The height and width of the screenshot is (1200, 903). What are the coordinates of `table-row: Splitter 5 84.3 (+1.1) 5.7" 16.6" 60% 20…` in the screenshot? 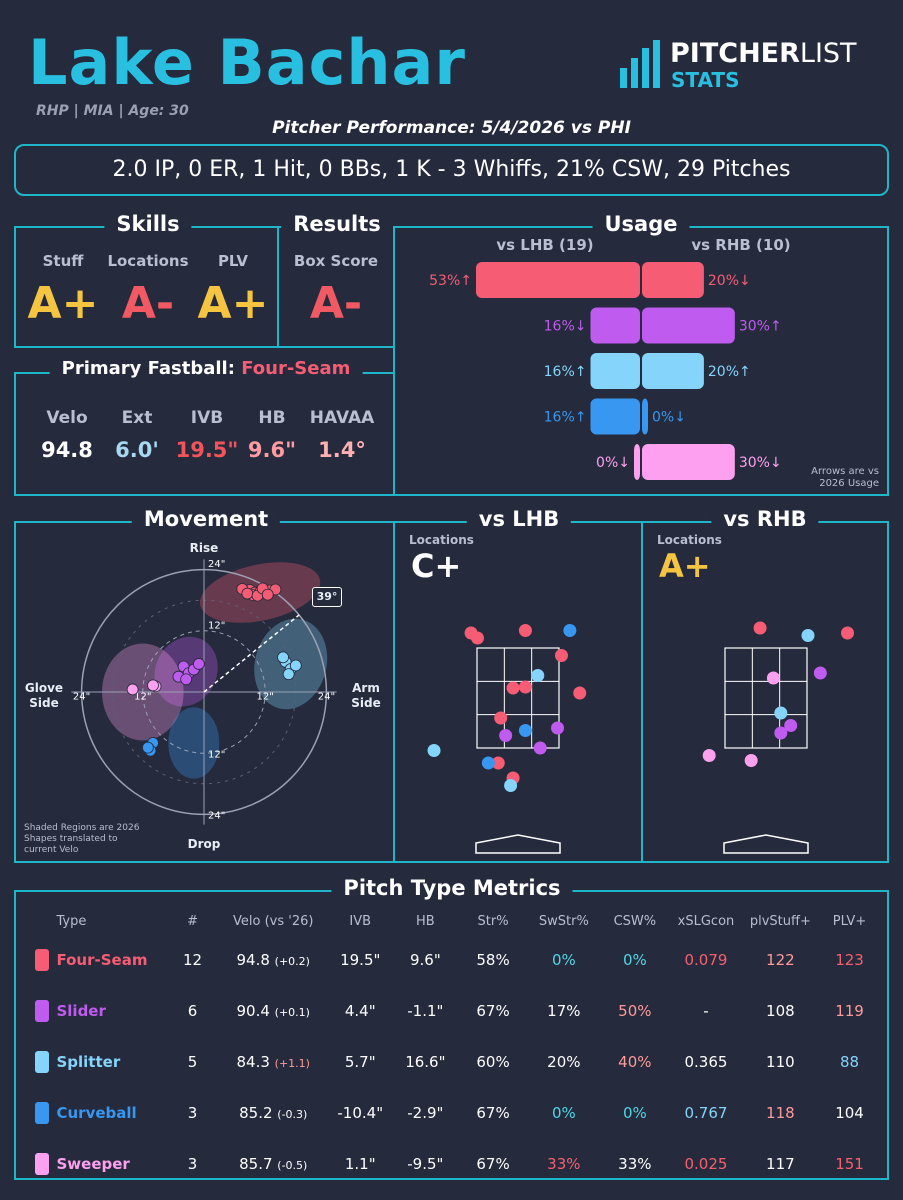 It's located at (454, 1061).